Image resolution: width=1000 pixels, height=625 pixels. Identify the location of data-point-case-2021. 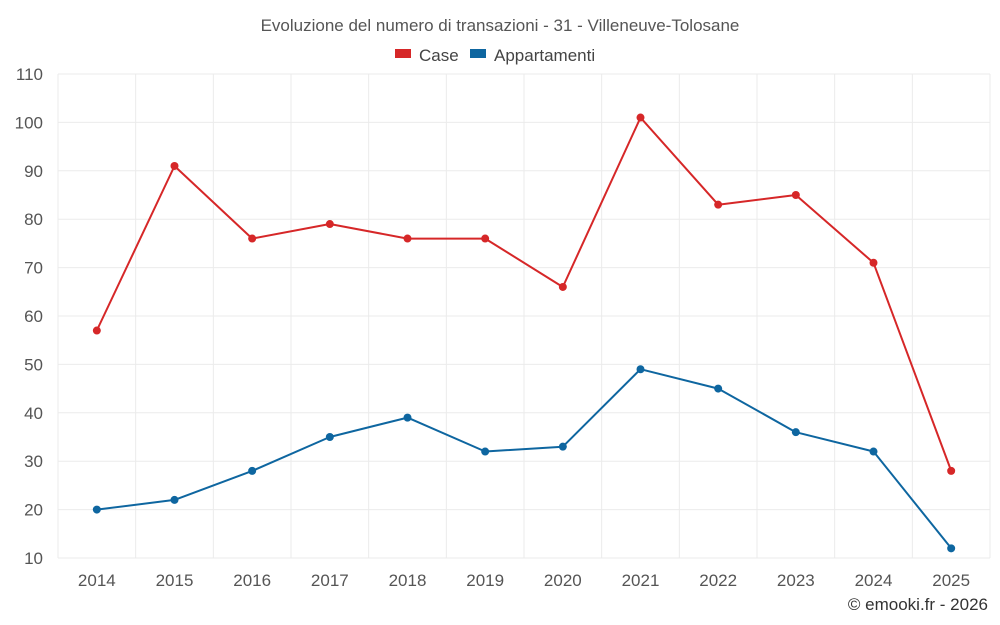
(640, 117).